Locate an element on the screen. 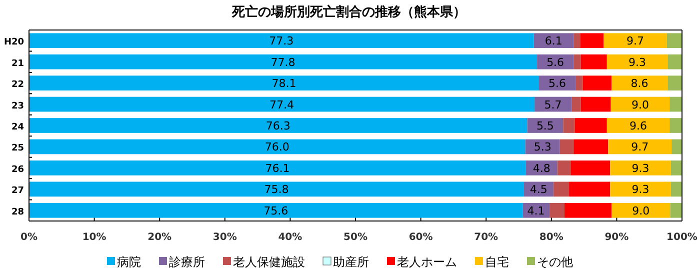 The width and height of the screenshot is (698, 276). data-label: 8.6 is located at coordinates (639, 83).